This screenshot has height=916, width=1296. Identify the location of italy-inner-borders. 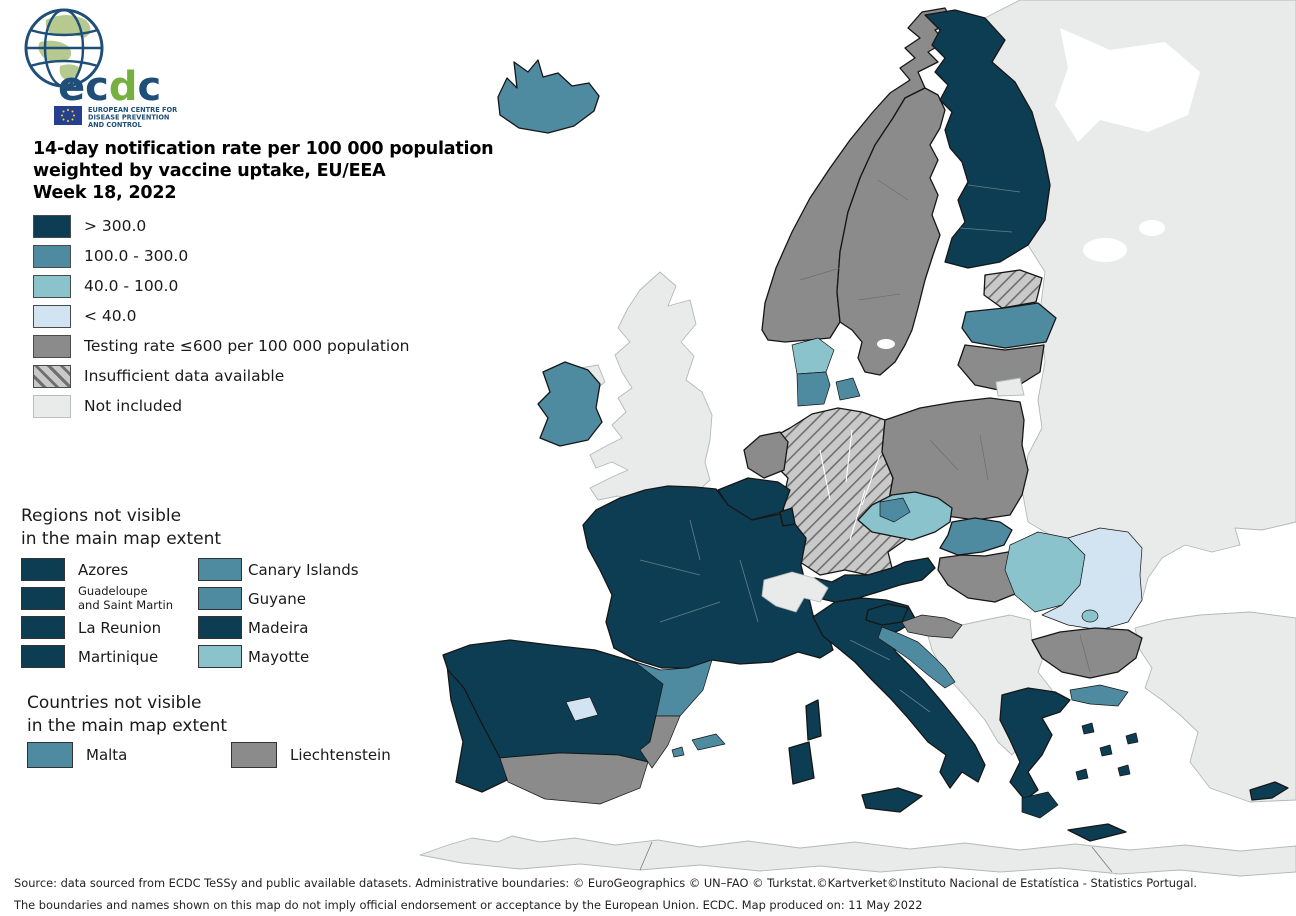
(890, 676).